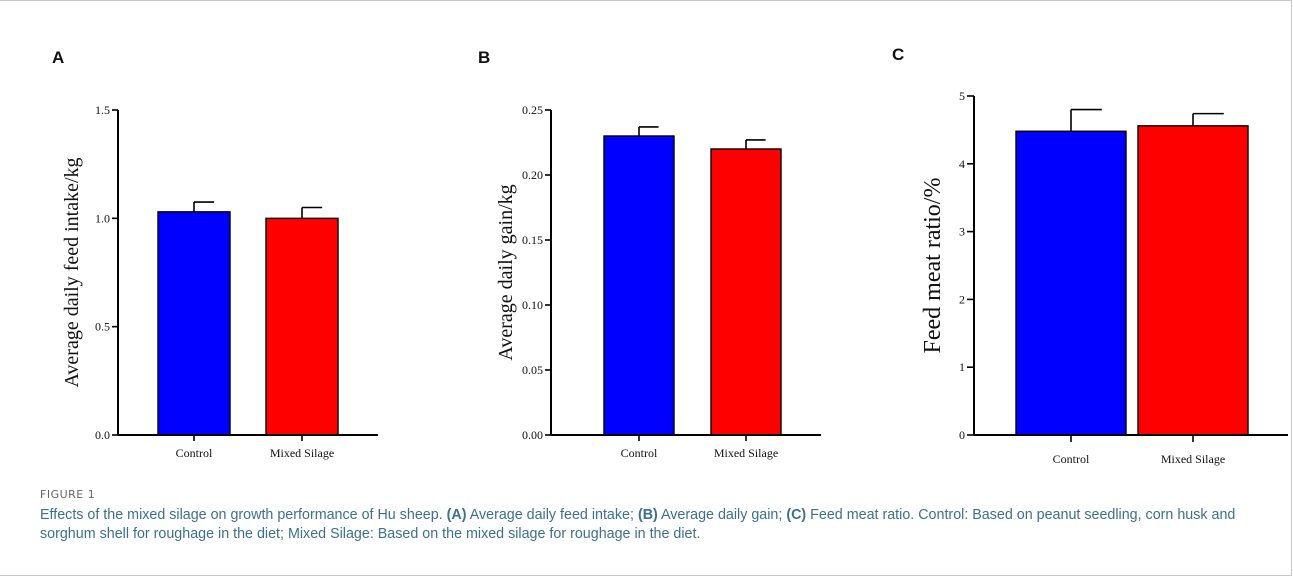 This screenshot has width=1293, height=577. What do you see at coordinates (962, 435) in the screenshot?
I see `panel-c-y-tick-label: 0` at bounding box center [962, 435].